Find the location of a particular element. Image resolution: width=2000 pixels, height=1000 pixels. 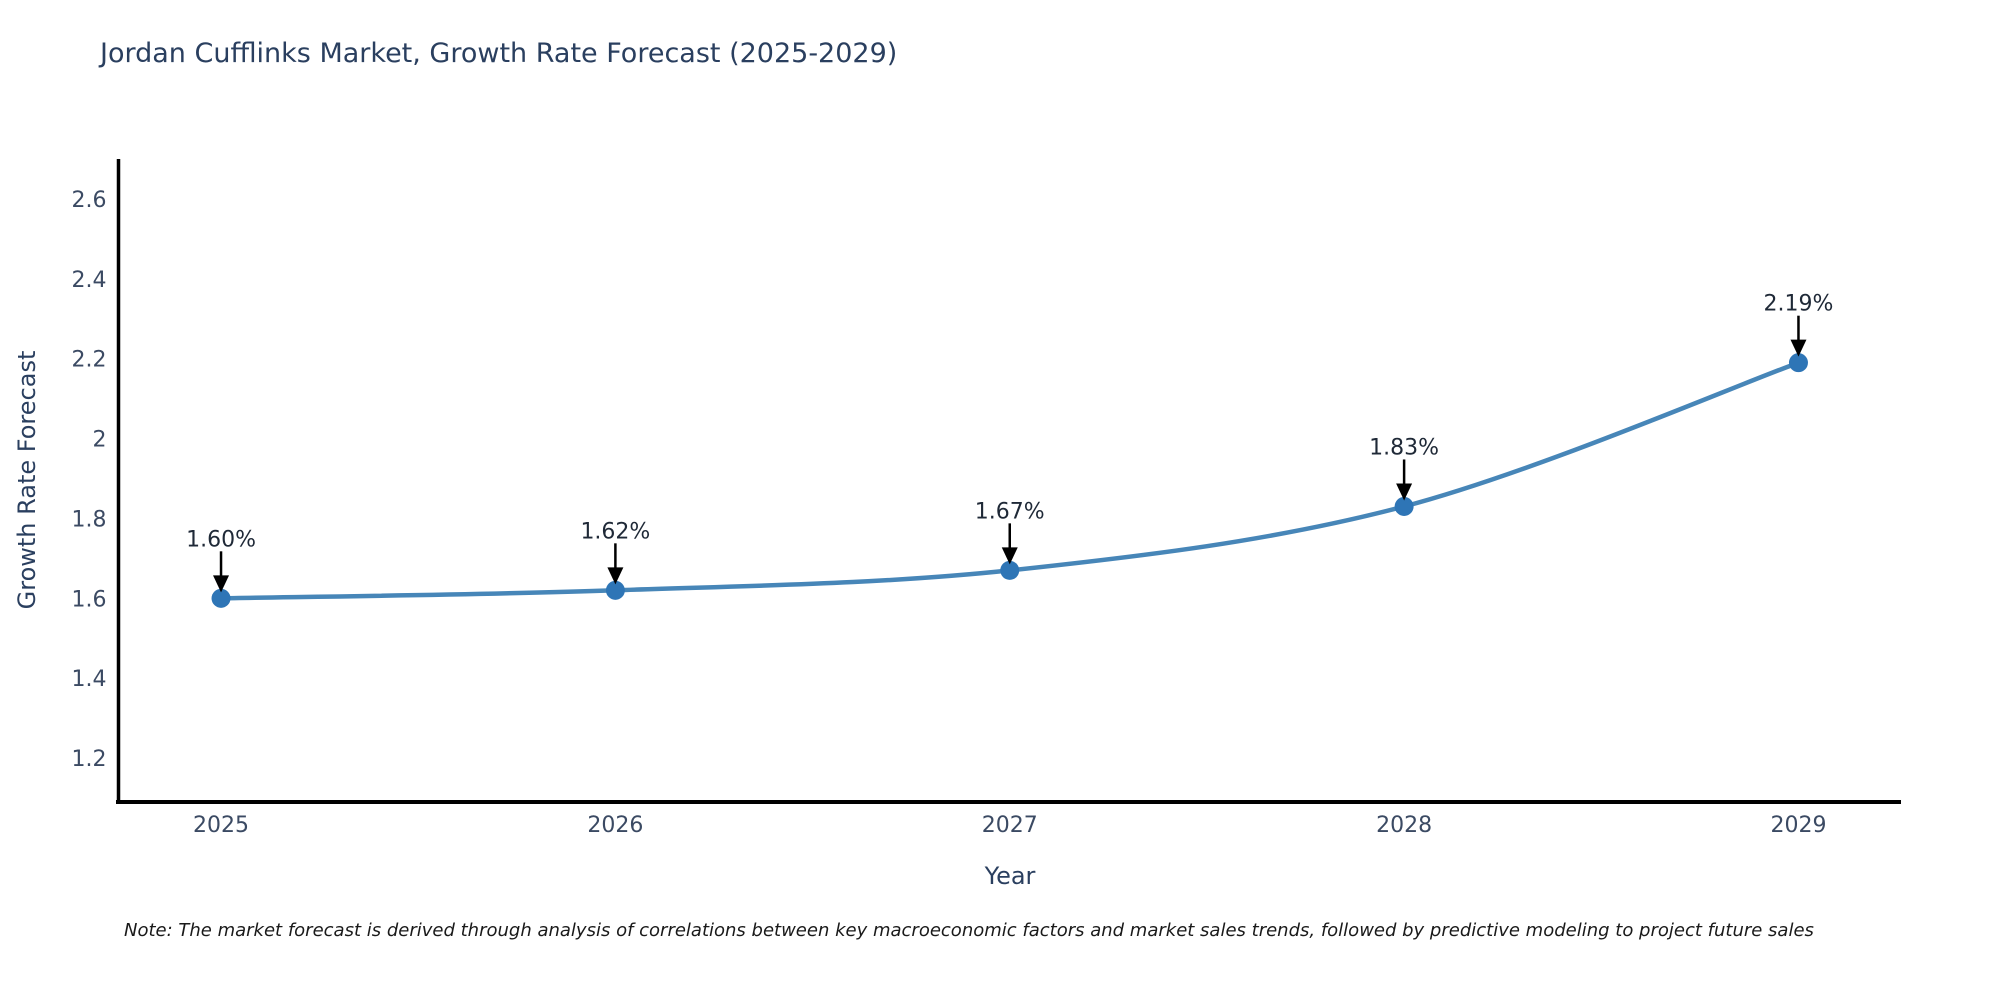

y-tick-label: 2 is located at coordinates (100, 440).